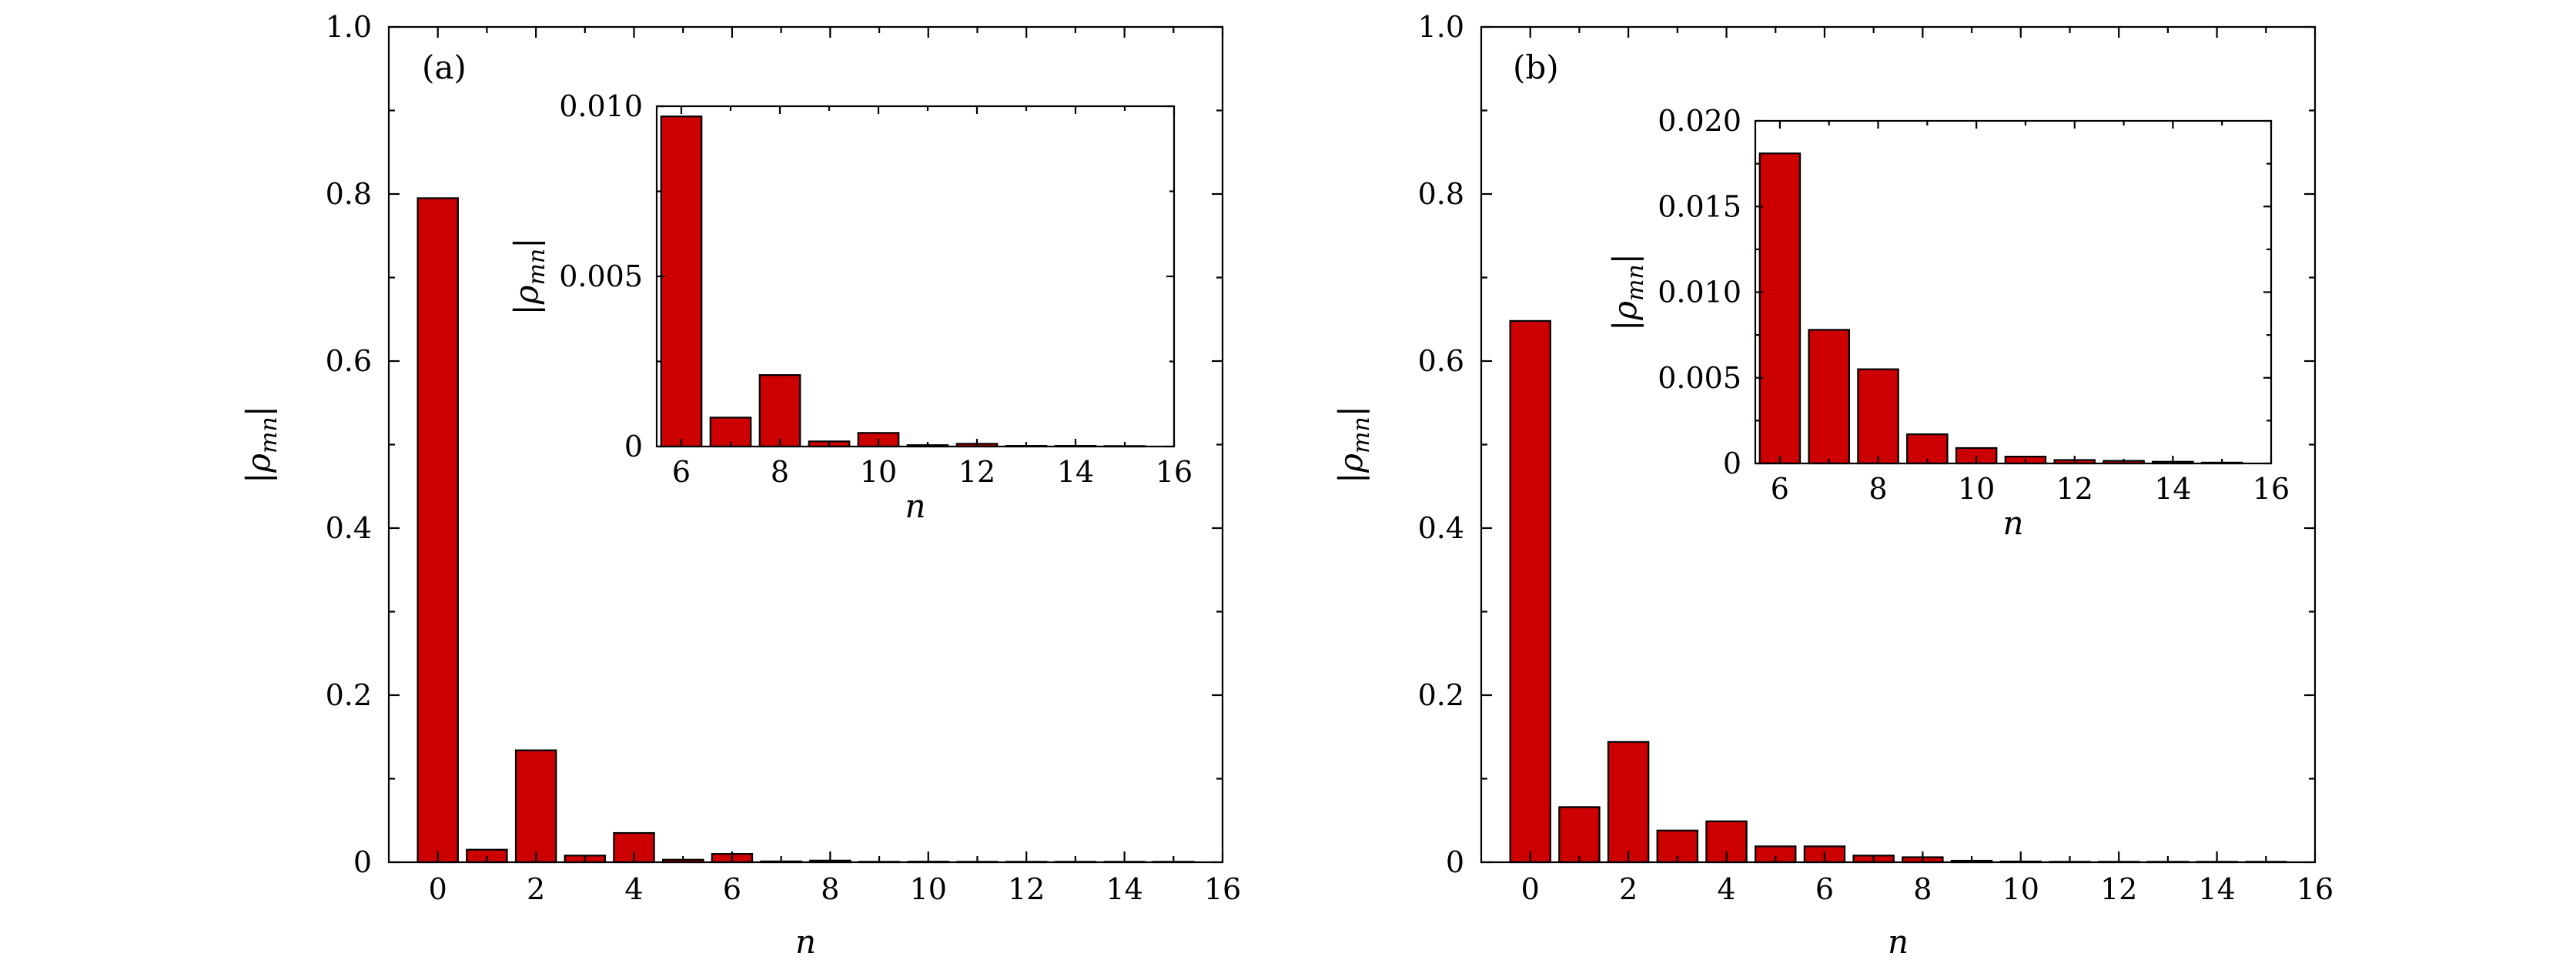  What do you see at coordinates (349, 194) in the screenshot?
I see `panel-a-ytick-label-4: 0.8` at bounding box center [349, 194].